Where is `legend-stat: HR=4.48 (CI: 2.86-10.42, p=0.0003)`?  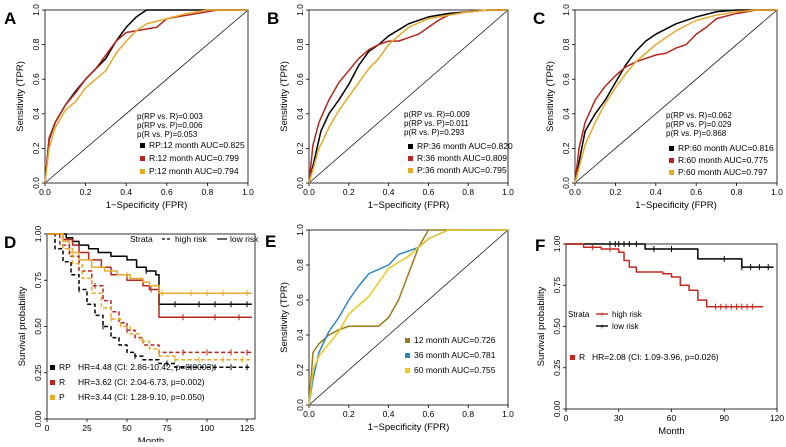
legend-stat: HR=4.48 (CI: 2.86-10.42, p=0.0003) is located at coordinates (146, 367).